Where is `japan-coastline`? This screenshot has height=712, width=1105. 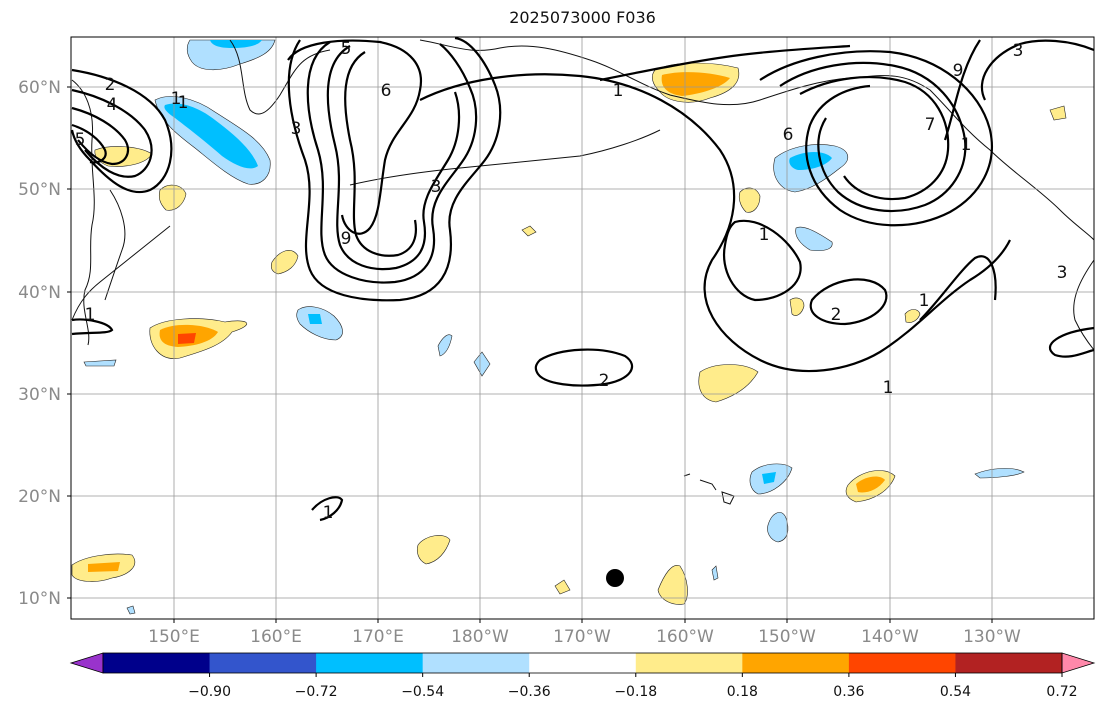 japan-coastline is located at coordinates (121, 273).